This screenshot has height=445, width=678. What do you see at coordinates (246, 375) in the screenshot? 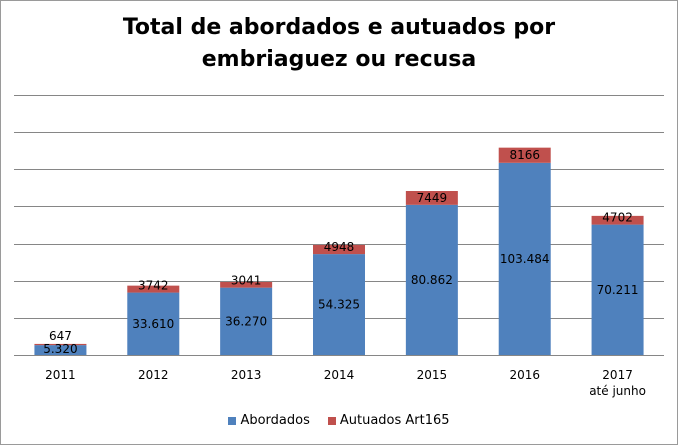
I see `x-tick-label: 2013` at bounding box center [246, 375].